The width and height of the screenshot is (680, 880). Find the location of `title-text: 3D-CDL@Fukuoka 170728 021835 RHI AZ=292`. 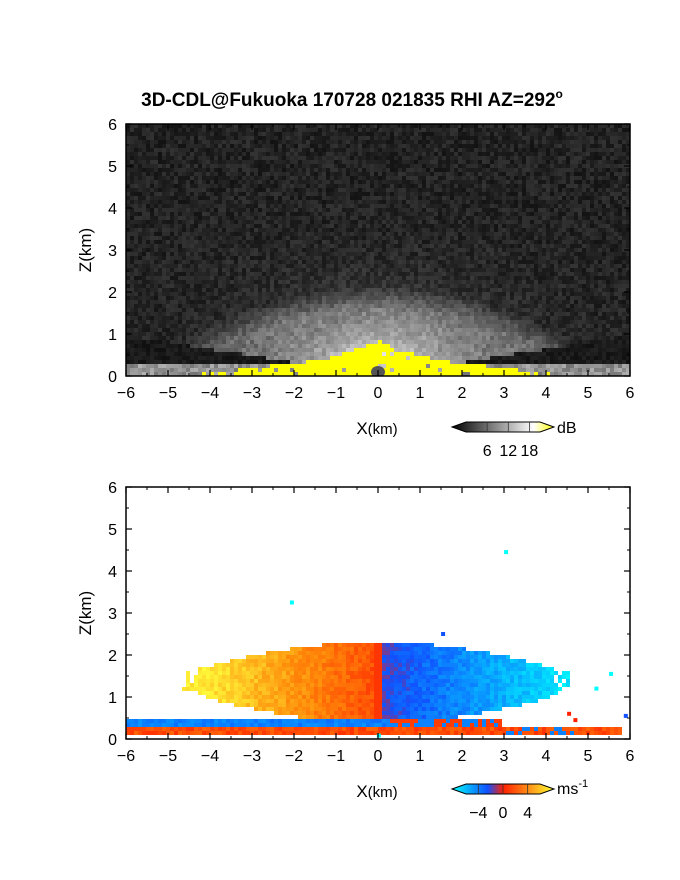

title-text: 3D-CDL@Fukuoka 170728 021835 RHI AZ=292 is located at coordinates (348, 100).